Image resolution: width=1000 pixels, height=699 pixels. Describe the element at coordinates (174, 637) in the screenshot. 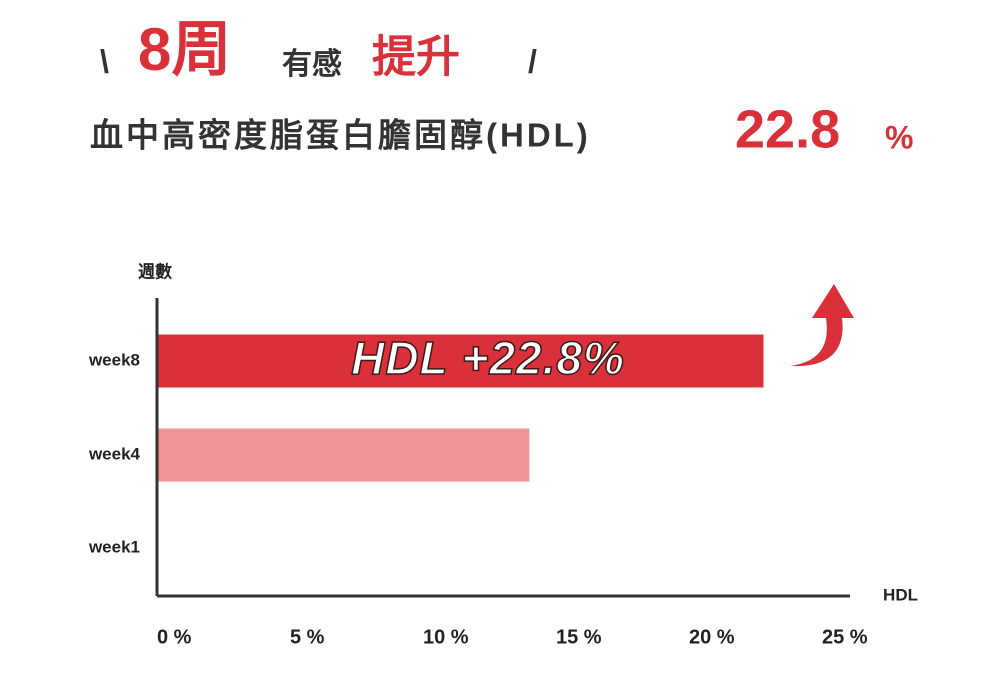

I see `x-tick-label: 0 %` at that location.